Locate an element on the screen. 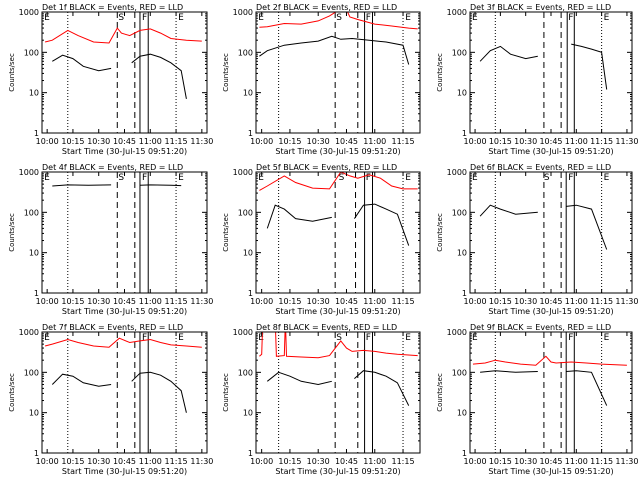 The image size is (640, 480). panel-title: Det 6f BLACK = Events, RED = LLD is located at coordinates (540, 167).